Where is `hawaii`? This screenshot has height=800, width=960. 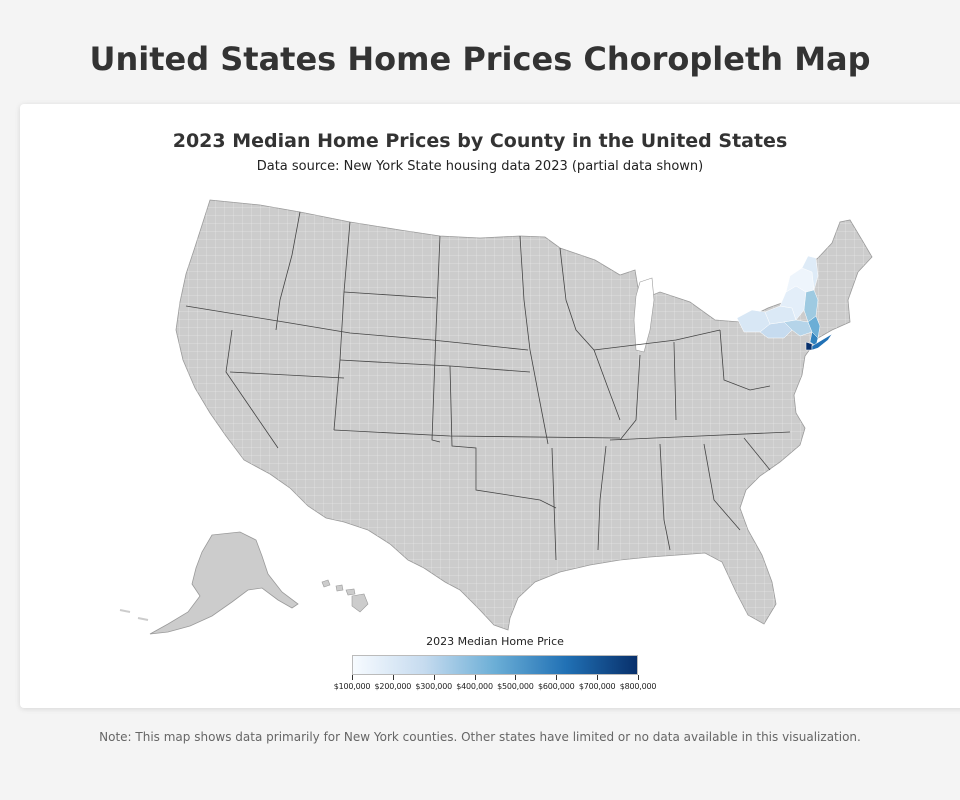
hawaii is located at coordinates (345, 596).